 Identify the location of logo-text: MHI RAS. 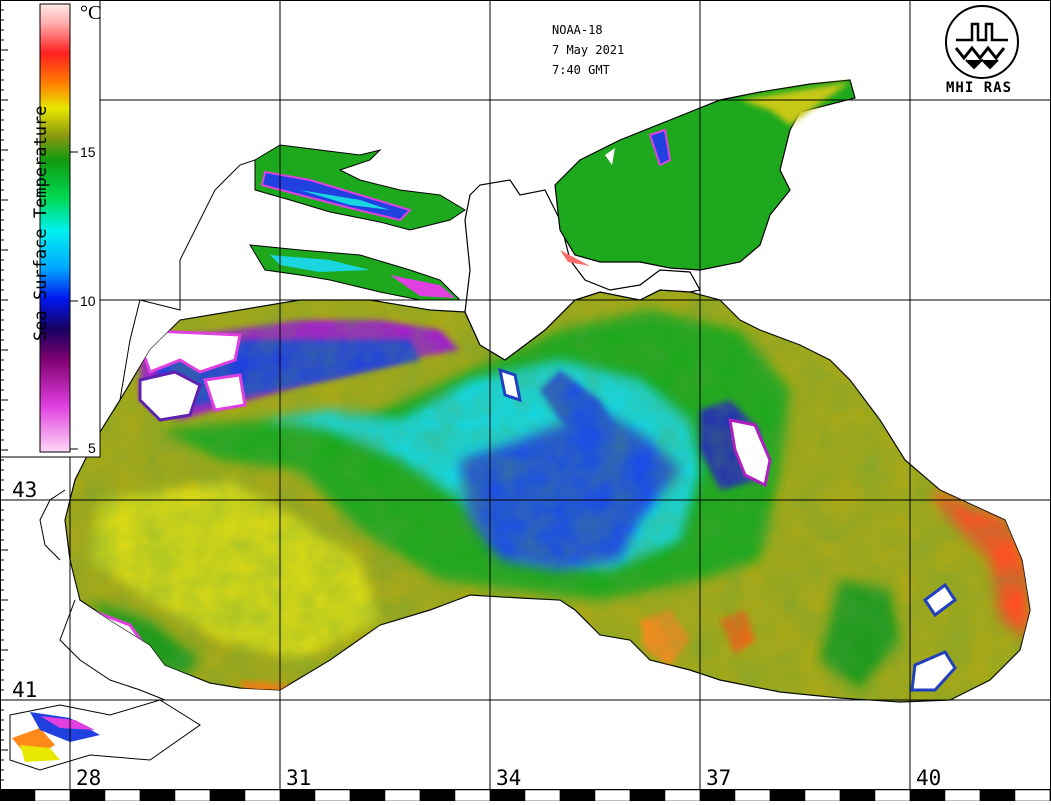
(979, 88).